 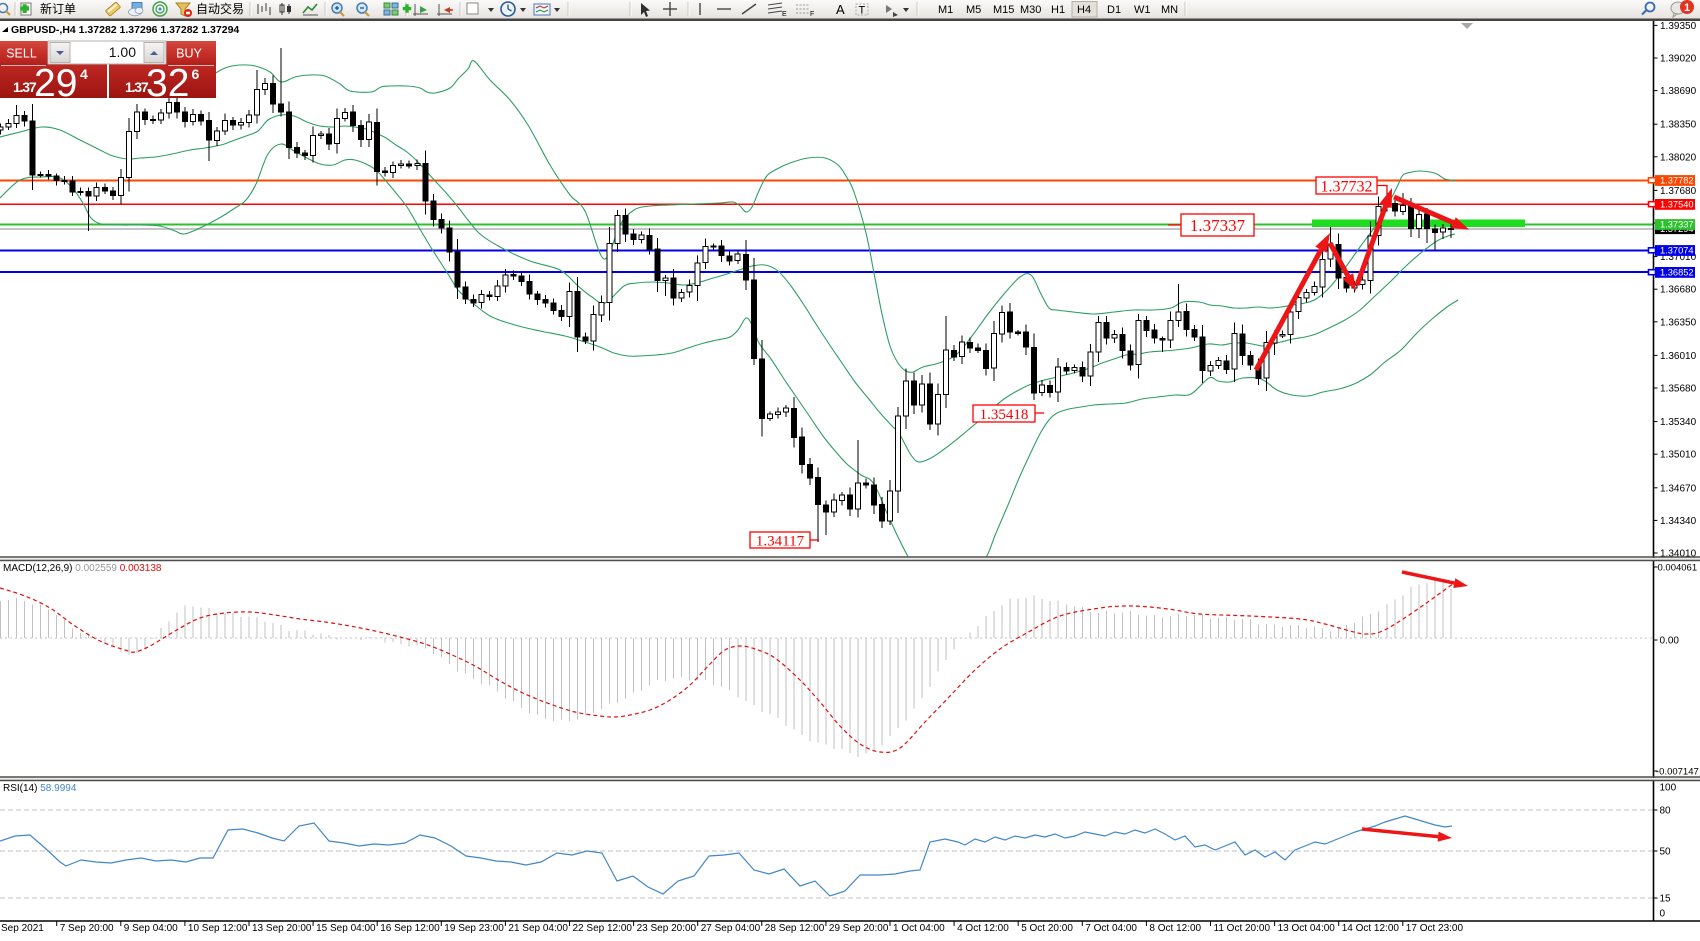 I want to click on svg-text: 13 Oct 04:00, so click(x=1307, y=928).